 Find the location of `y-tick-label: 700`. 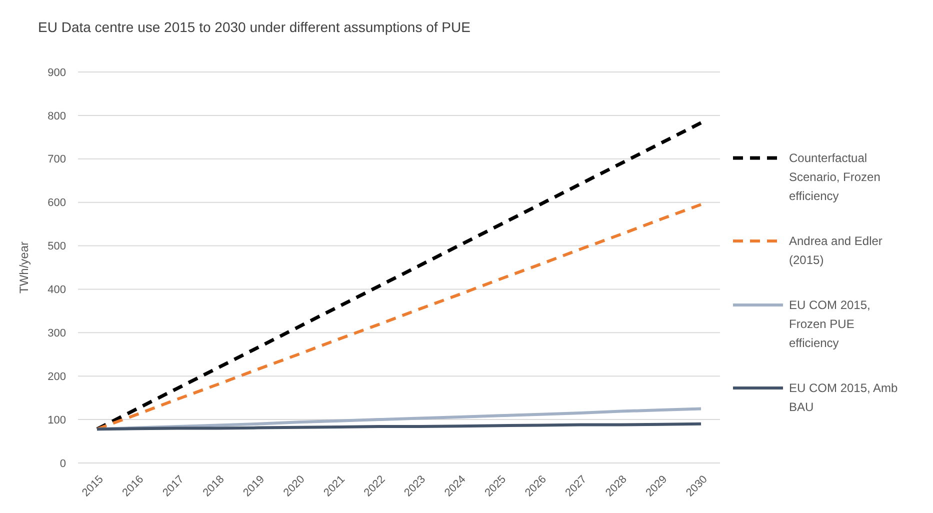

y-tick-label: 700 is located at coordinates (57, 160).